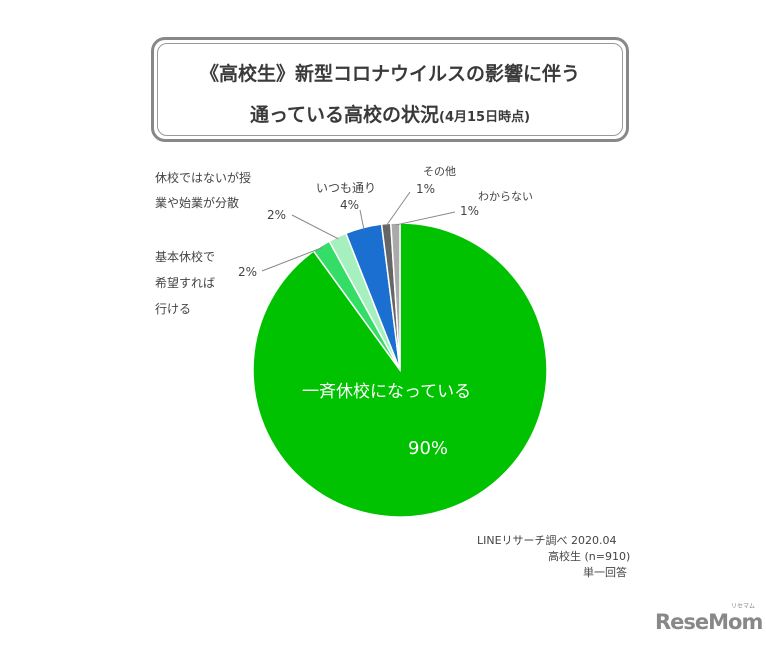 This screenshot has height=646, width=766. I want to click on value-distributed: 2%, so click(277, 215).